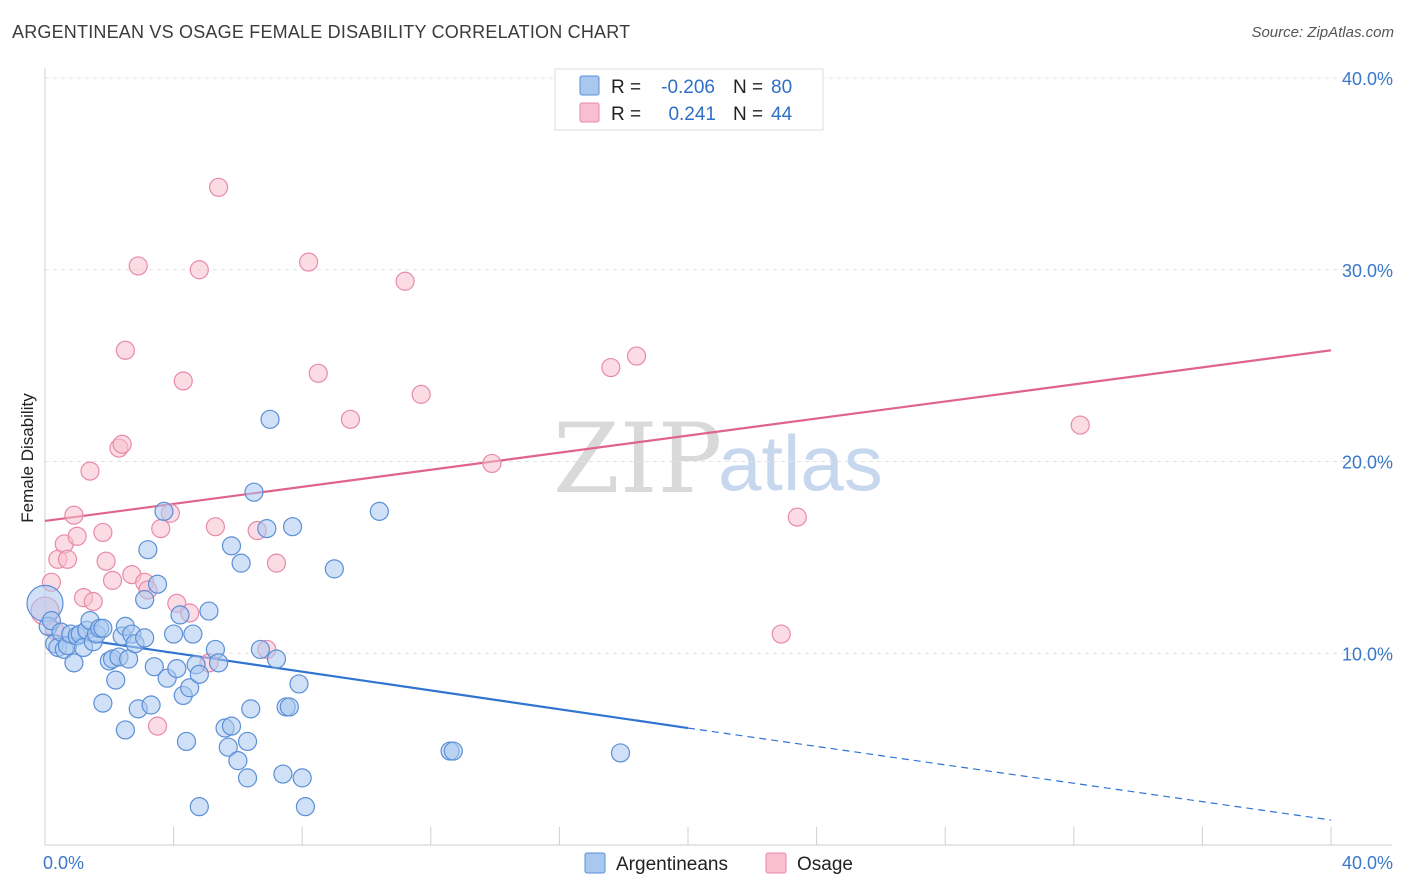  What do you see at coordinates (637, 459) in the screenshot?
I see `watermark-zip: ZIP` at bounding box center [637, 459].